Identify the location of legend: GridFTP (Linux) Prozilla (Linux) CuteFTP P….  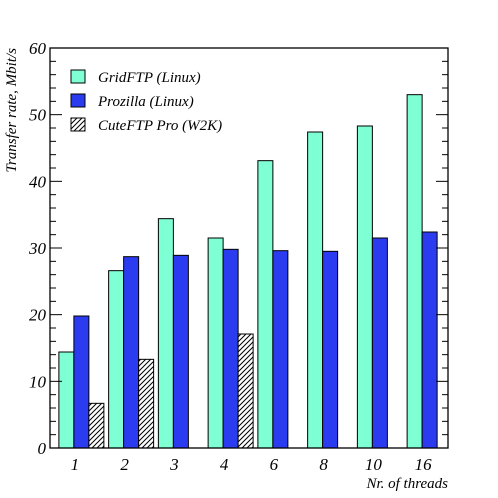
(146, 101).